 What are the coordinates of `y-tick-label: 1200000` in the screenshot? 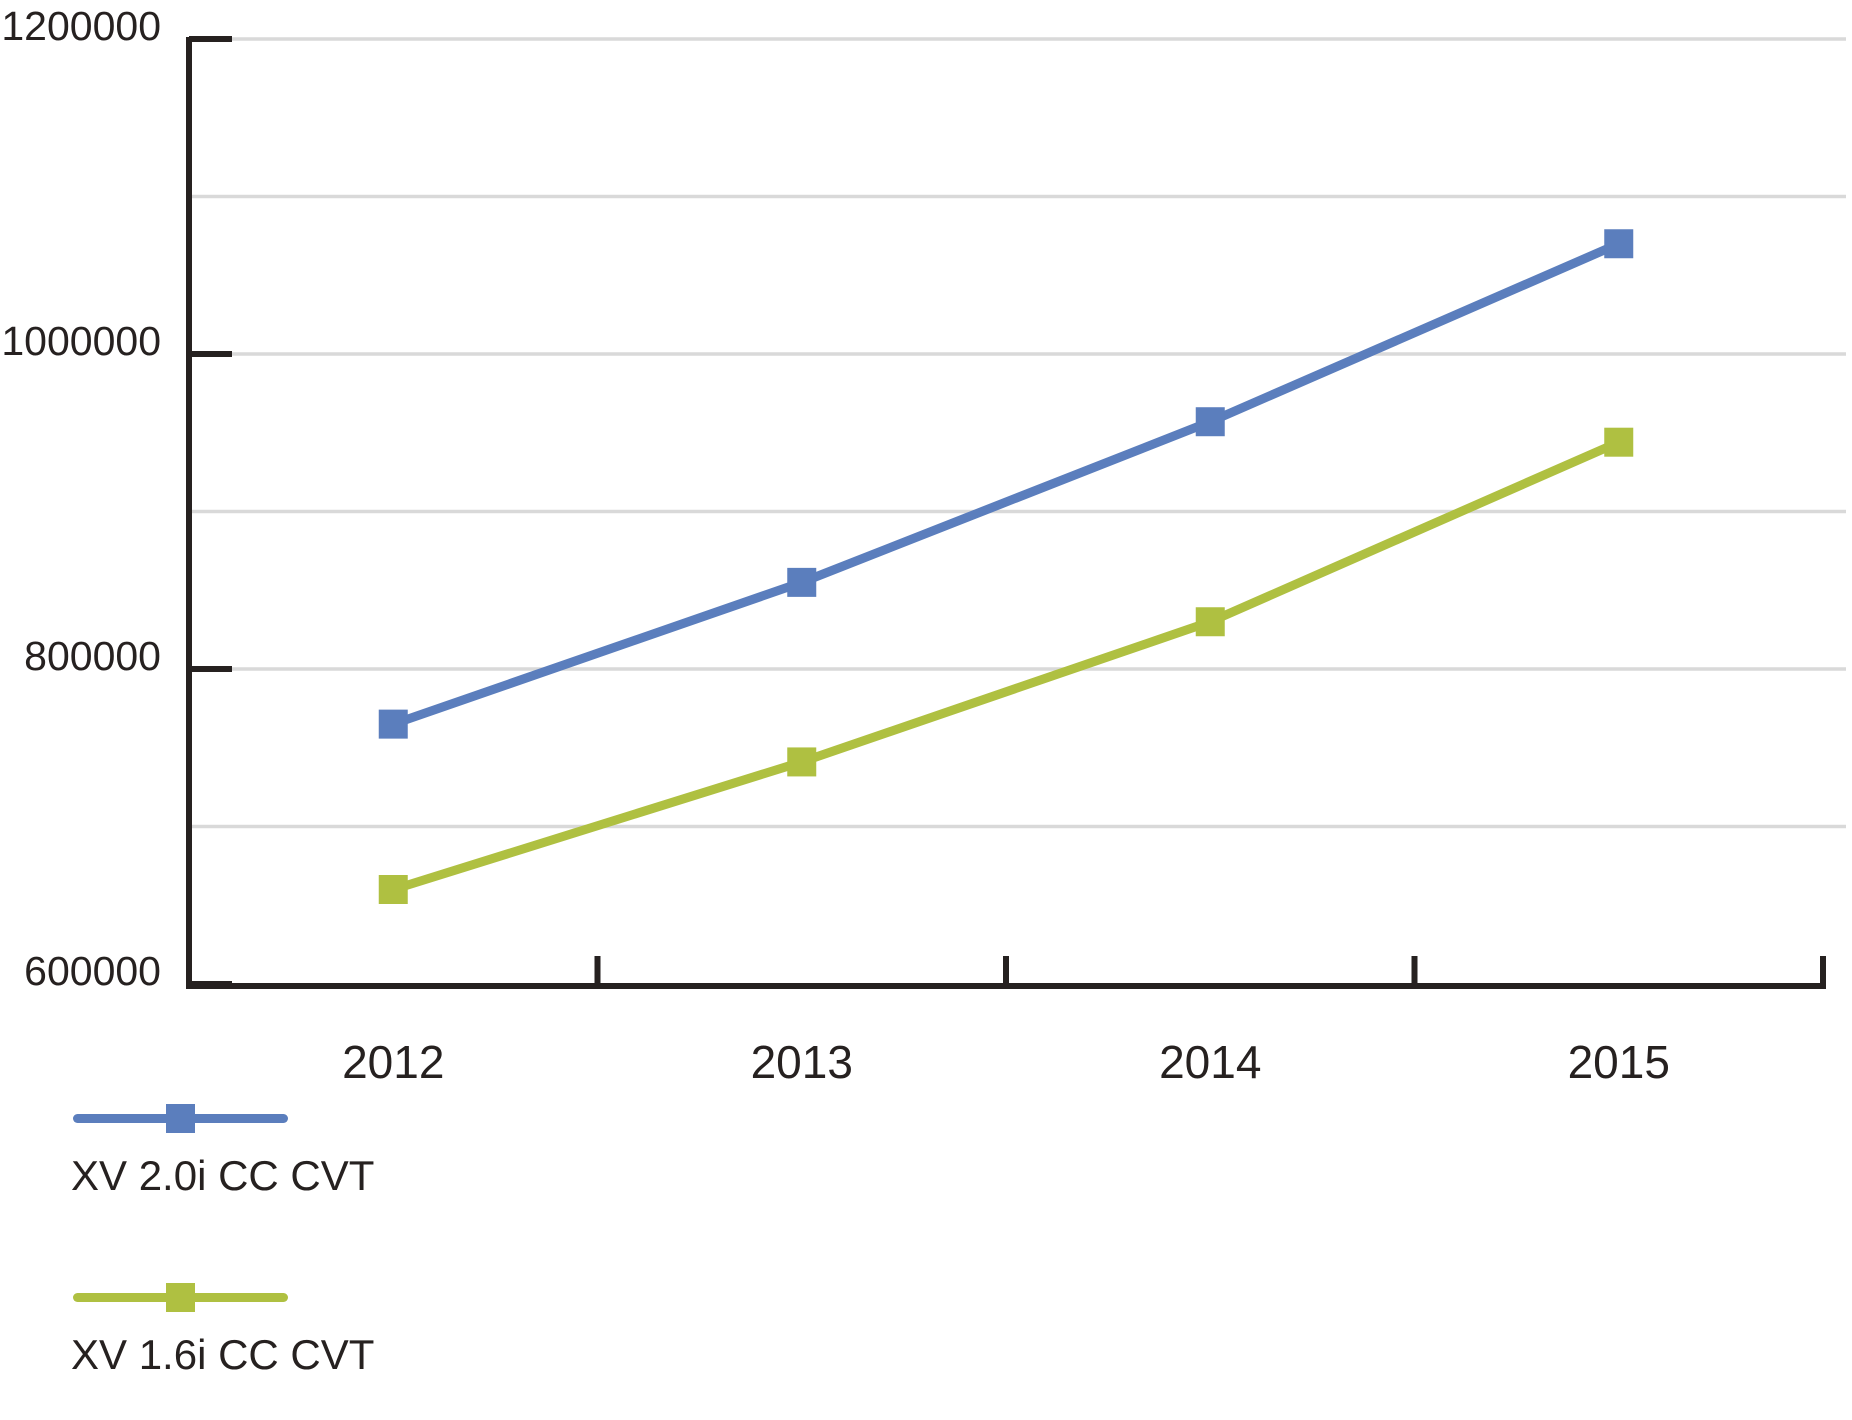 It's located at (81, 26).